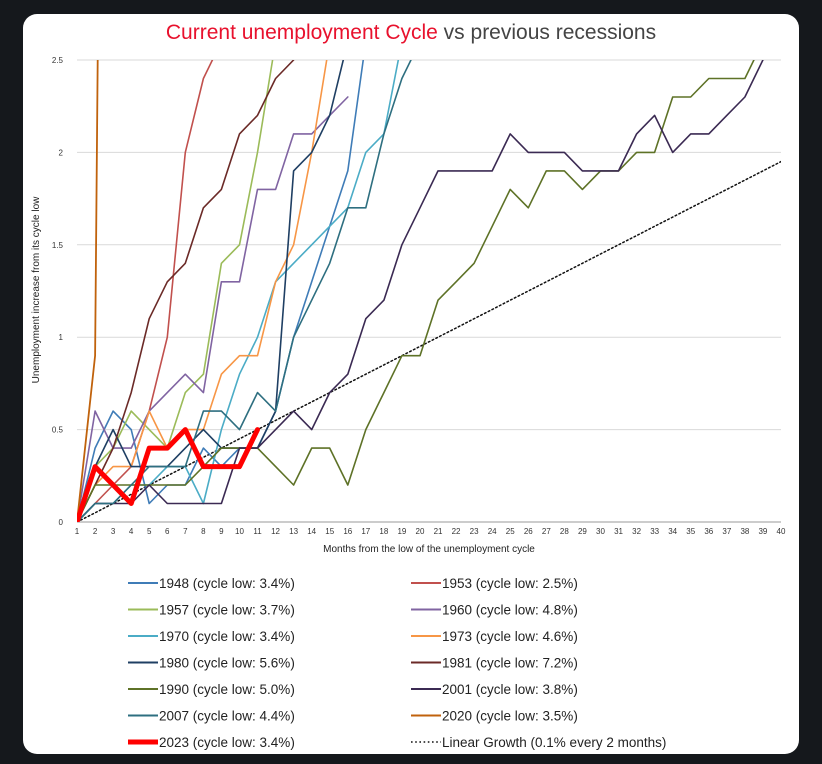 This screenshot has width=822, height=764. I want to click on x-tick-label: 32, so click(636, 531).